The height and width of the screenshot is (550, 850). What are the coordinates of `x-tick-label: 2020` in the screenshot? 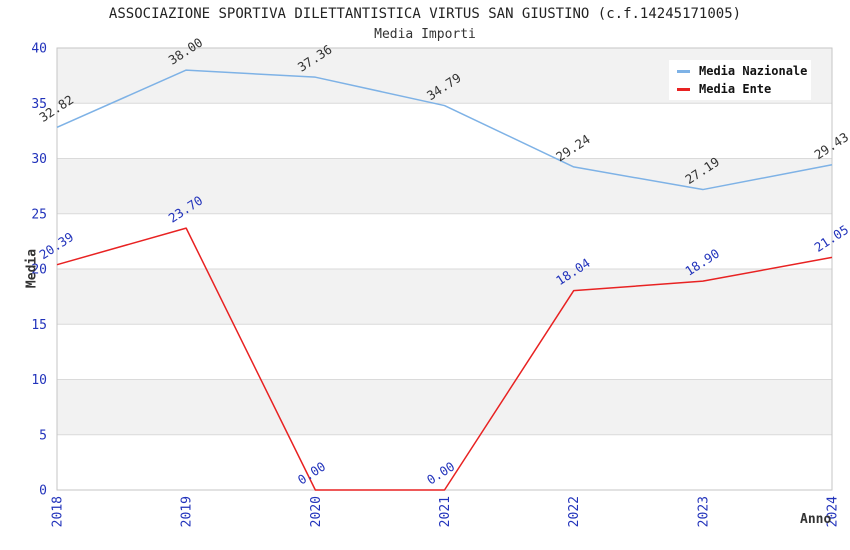 It's located at (316, 511).